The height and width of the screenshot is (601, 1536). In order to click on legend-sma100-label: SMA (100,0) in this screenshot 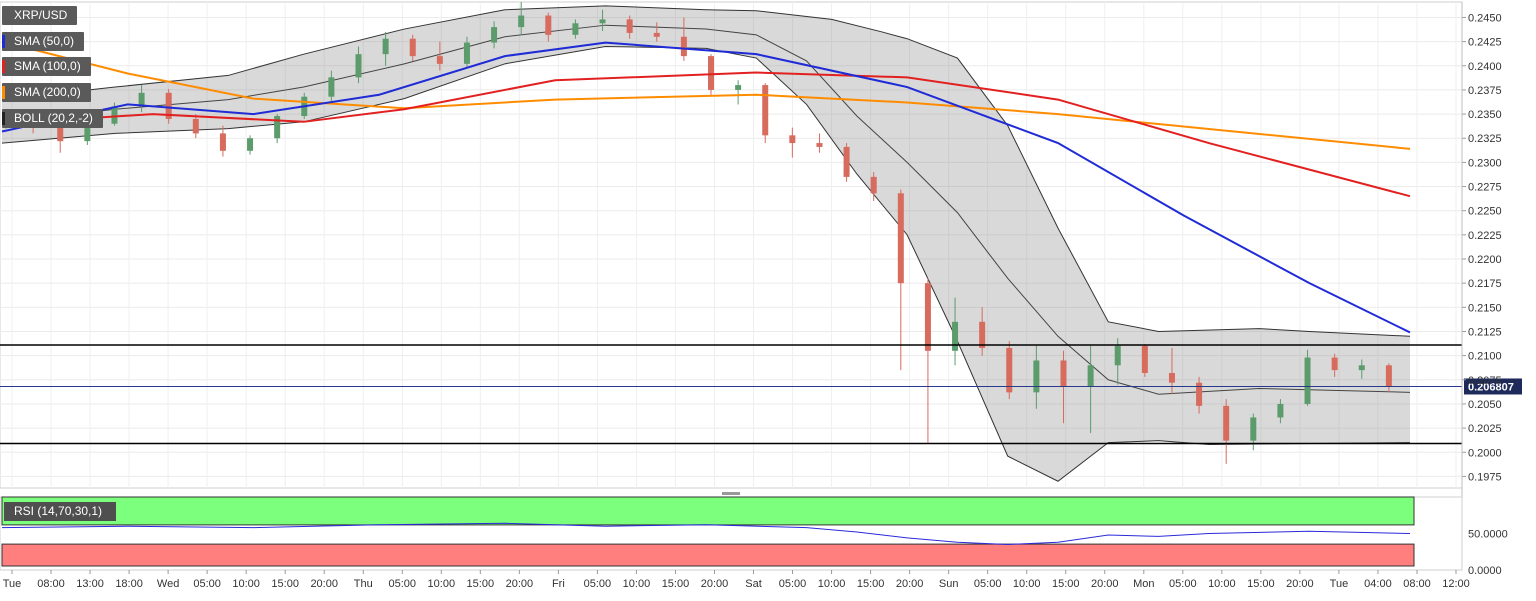, I will do `click(47, 66)`.